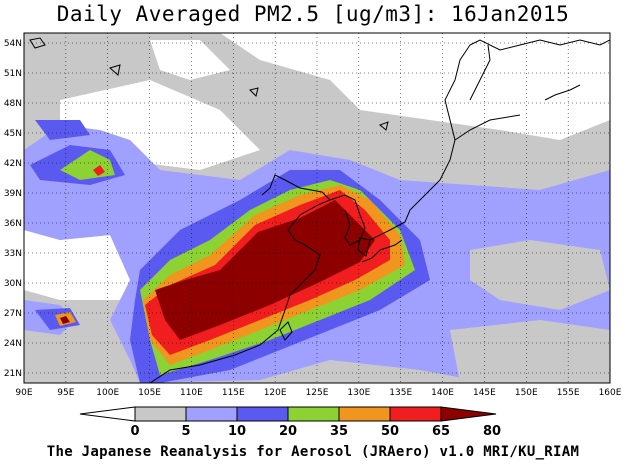  Describe the element at coordinates (13, 134) in the screenshot. I see `lat-tick-label: 45N` at that location.